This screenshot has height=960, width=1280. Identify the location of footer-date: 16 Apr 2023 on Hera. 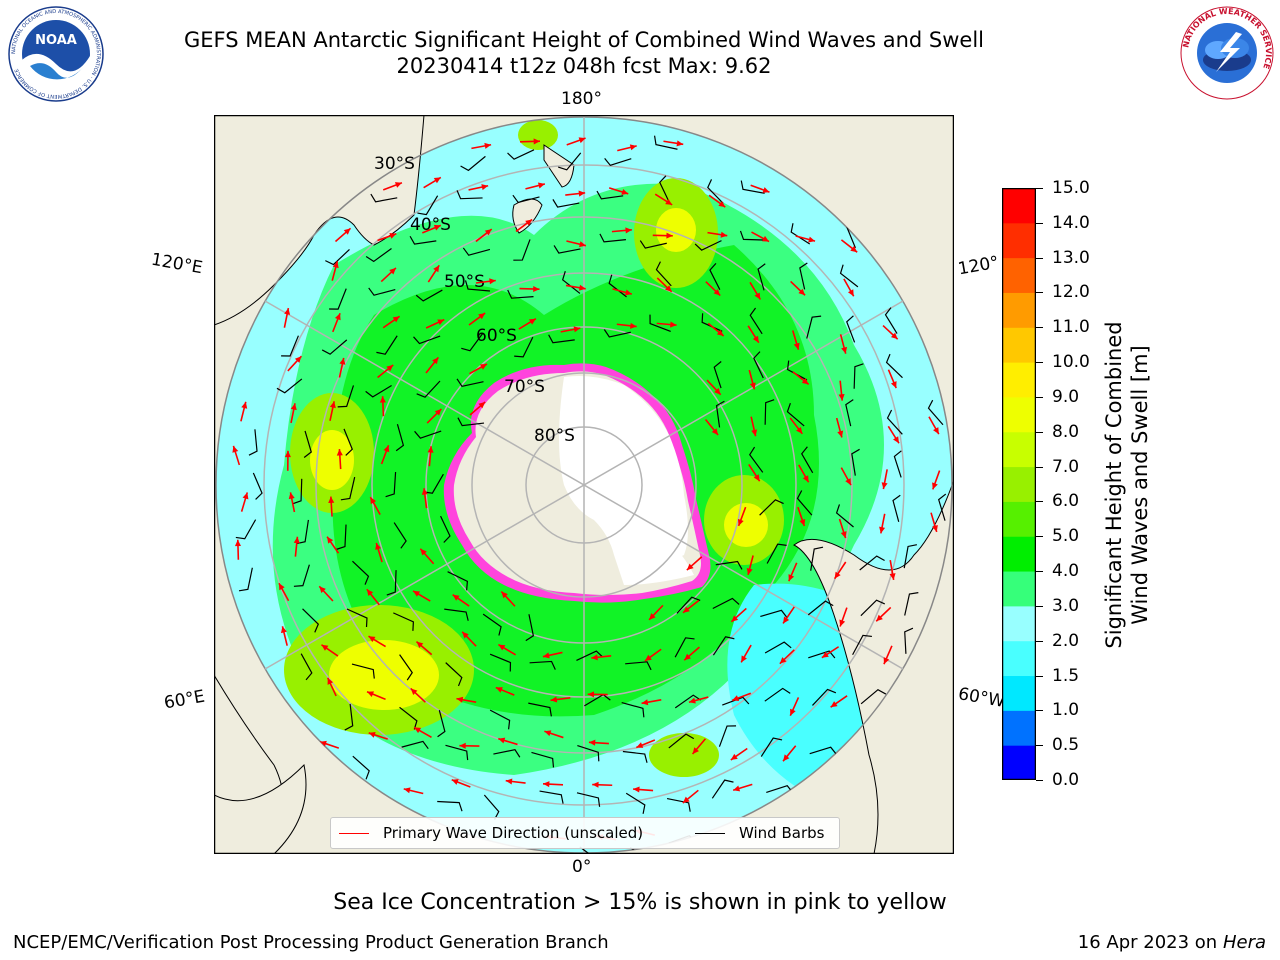
(1172, 942).